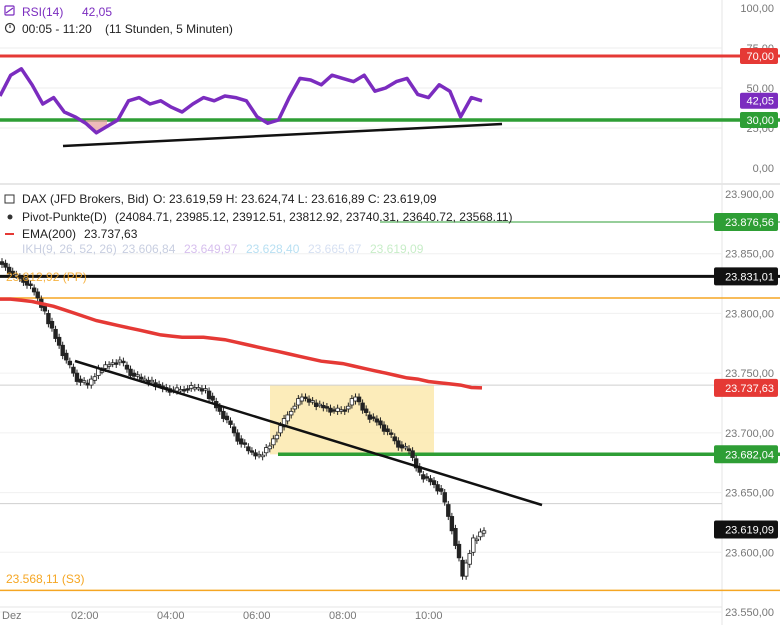  Describe the element at coordinates (257, 616) in the screenshot. I see `x-tick-label: 06:00` at that location.